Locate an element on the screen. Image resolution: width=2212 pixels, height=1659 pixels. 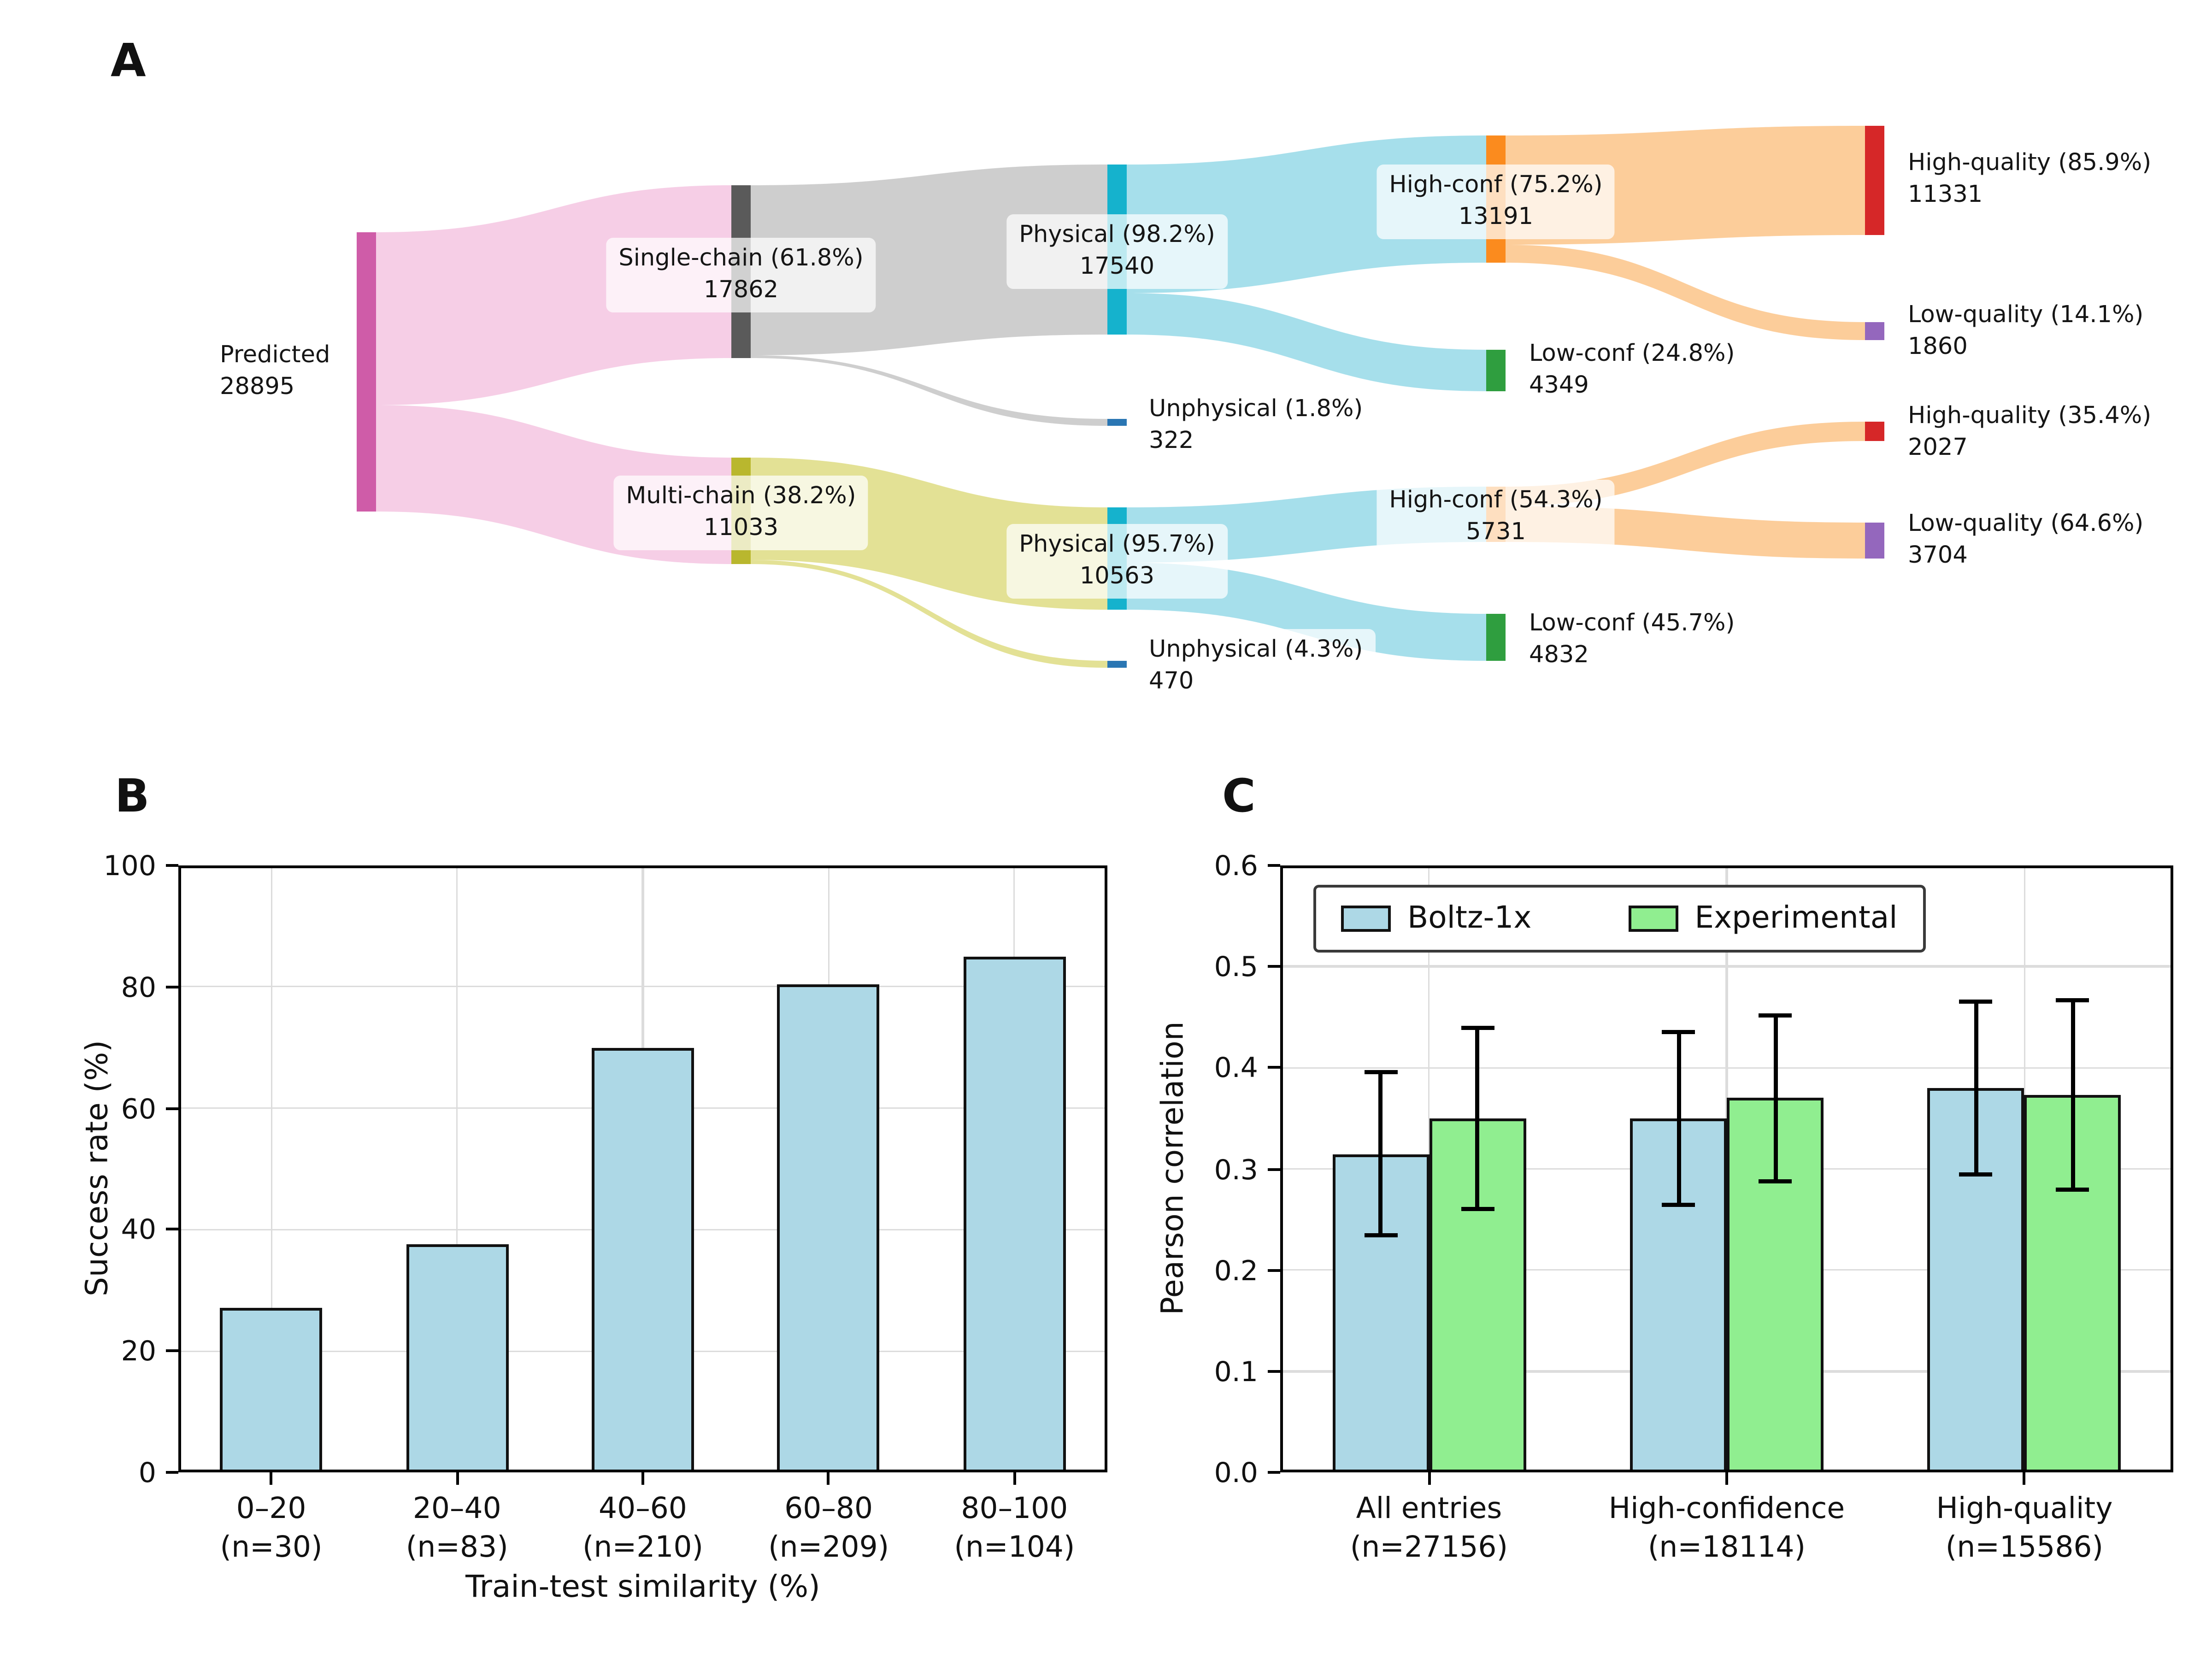
sankey-label-title: Unphysical (1.8%) is located at coordinates (1256, 409).